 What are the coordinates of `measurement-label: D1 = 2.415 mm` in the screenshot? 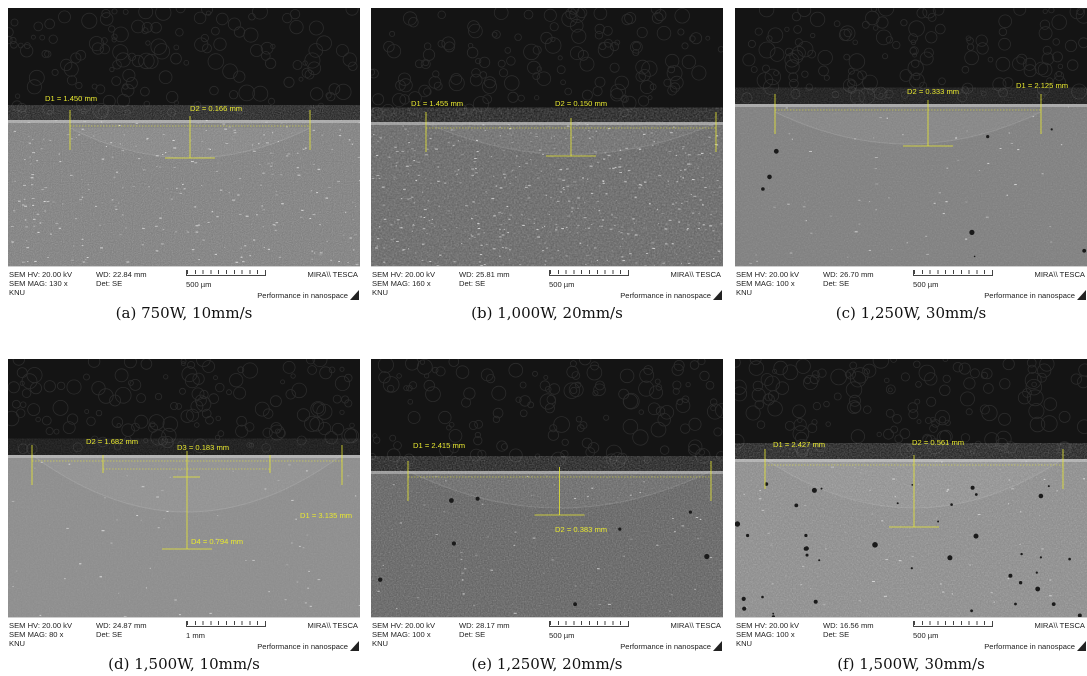 It's located at (439, 445).